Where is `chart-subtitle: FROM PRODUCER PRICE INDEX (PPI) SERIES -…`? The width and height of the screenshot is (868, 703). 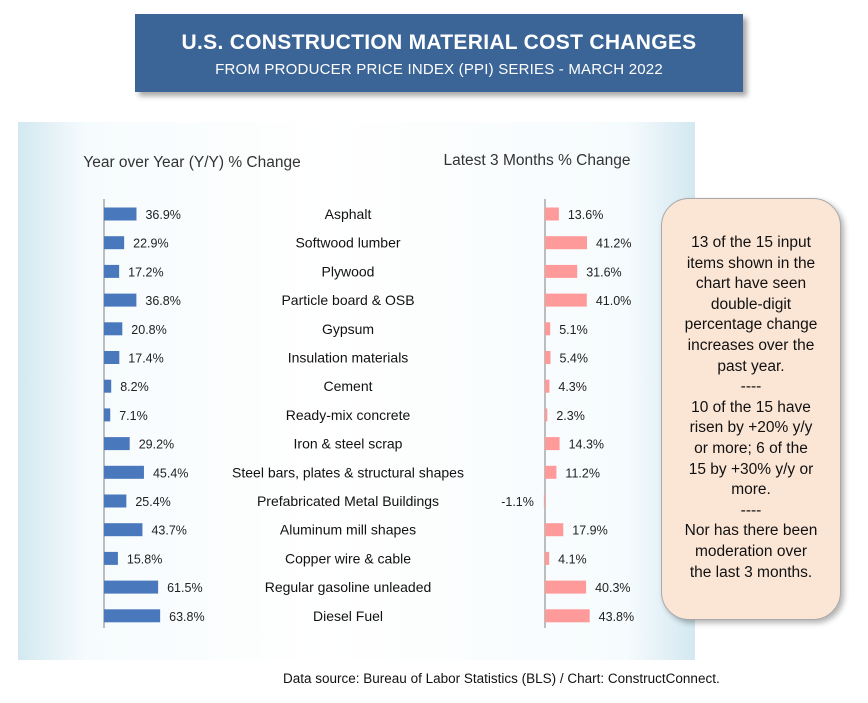 chart-subtitle: FROM PRODUCER PRICE INDEX (PPI) SERIES -… is located at coordinates (439, 69).